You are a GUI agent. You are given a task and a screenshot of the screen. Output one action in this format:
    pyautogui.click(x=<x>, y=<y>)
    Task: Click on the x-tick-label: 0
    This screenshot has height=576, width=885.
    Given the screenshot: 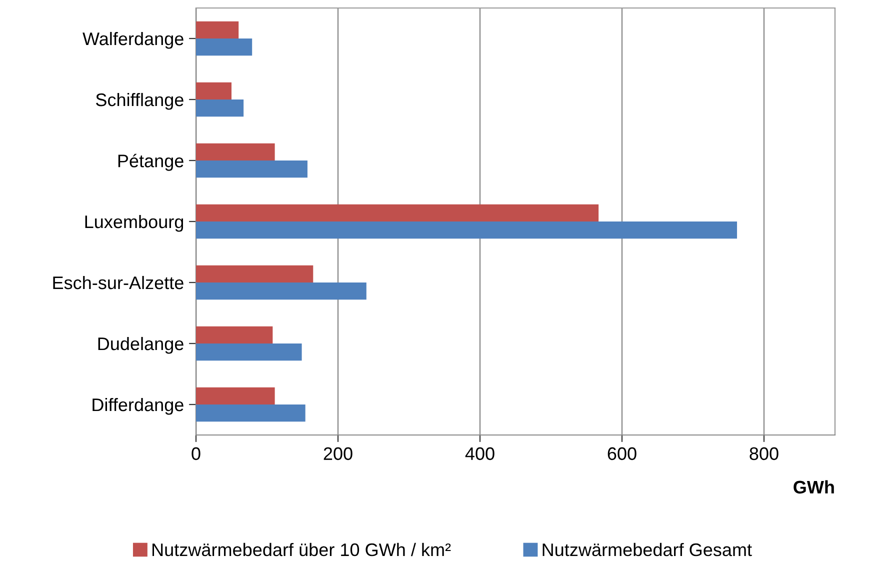 What is the action you would take?
    pyautogui.click(x=196, y=453)
    